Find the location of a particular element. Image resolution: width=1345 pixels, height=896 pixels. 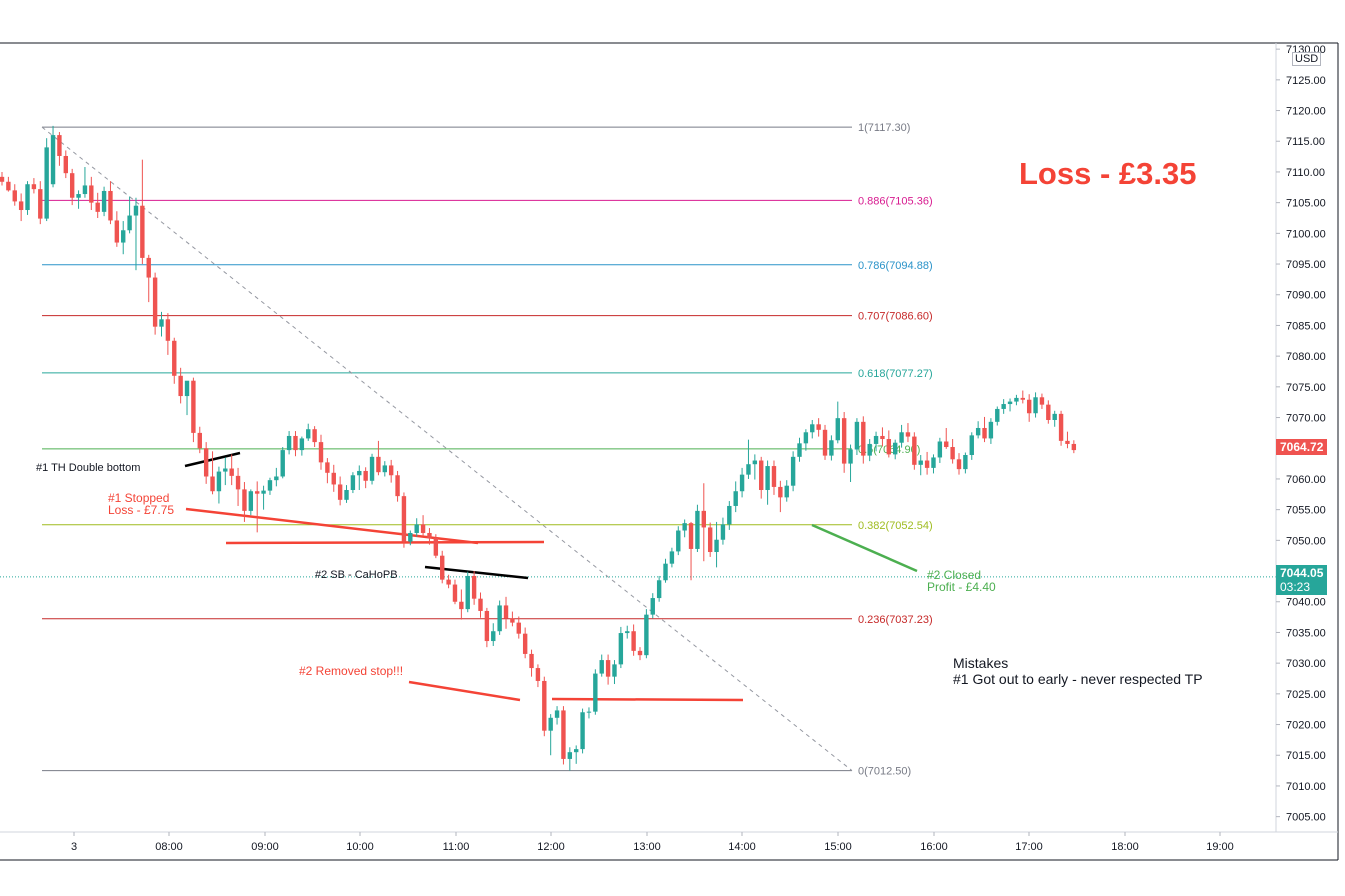

trade1-stop-label-1: #1 Stopped is located at coordinates (139, 498).